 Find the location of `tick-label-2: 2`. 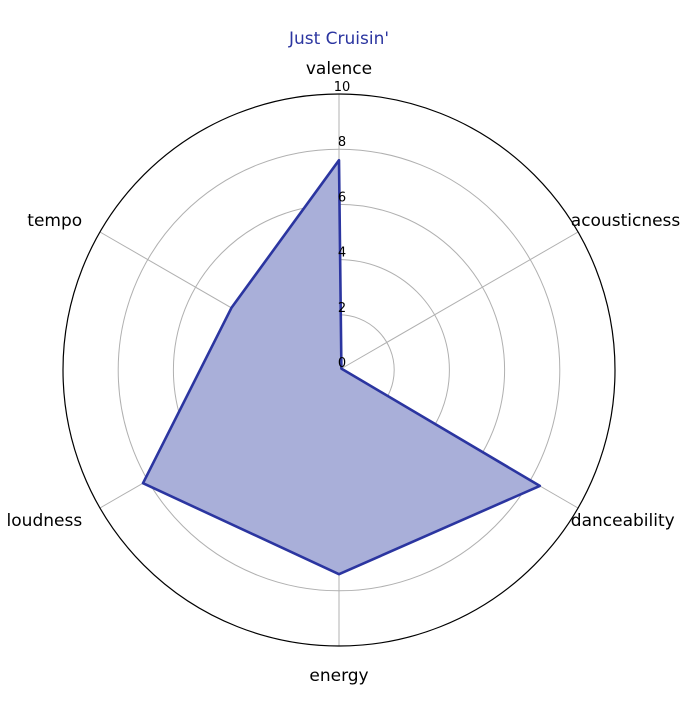

tick-label-2: 2 is located at coordinates (342, 308).